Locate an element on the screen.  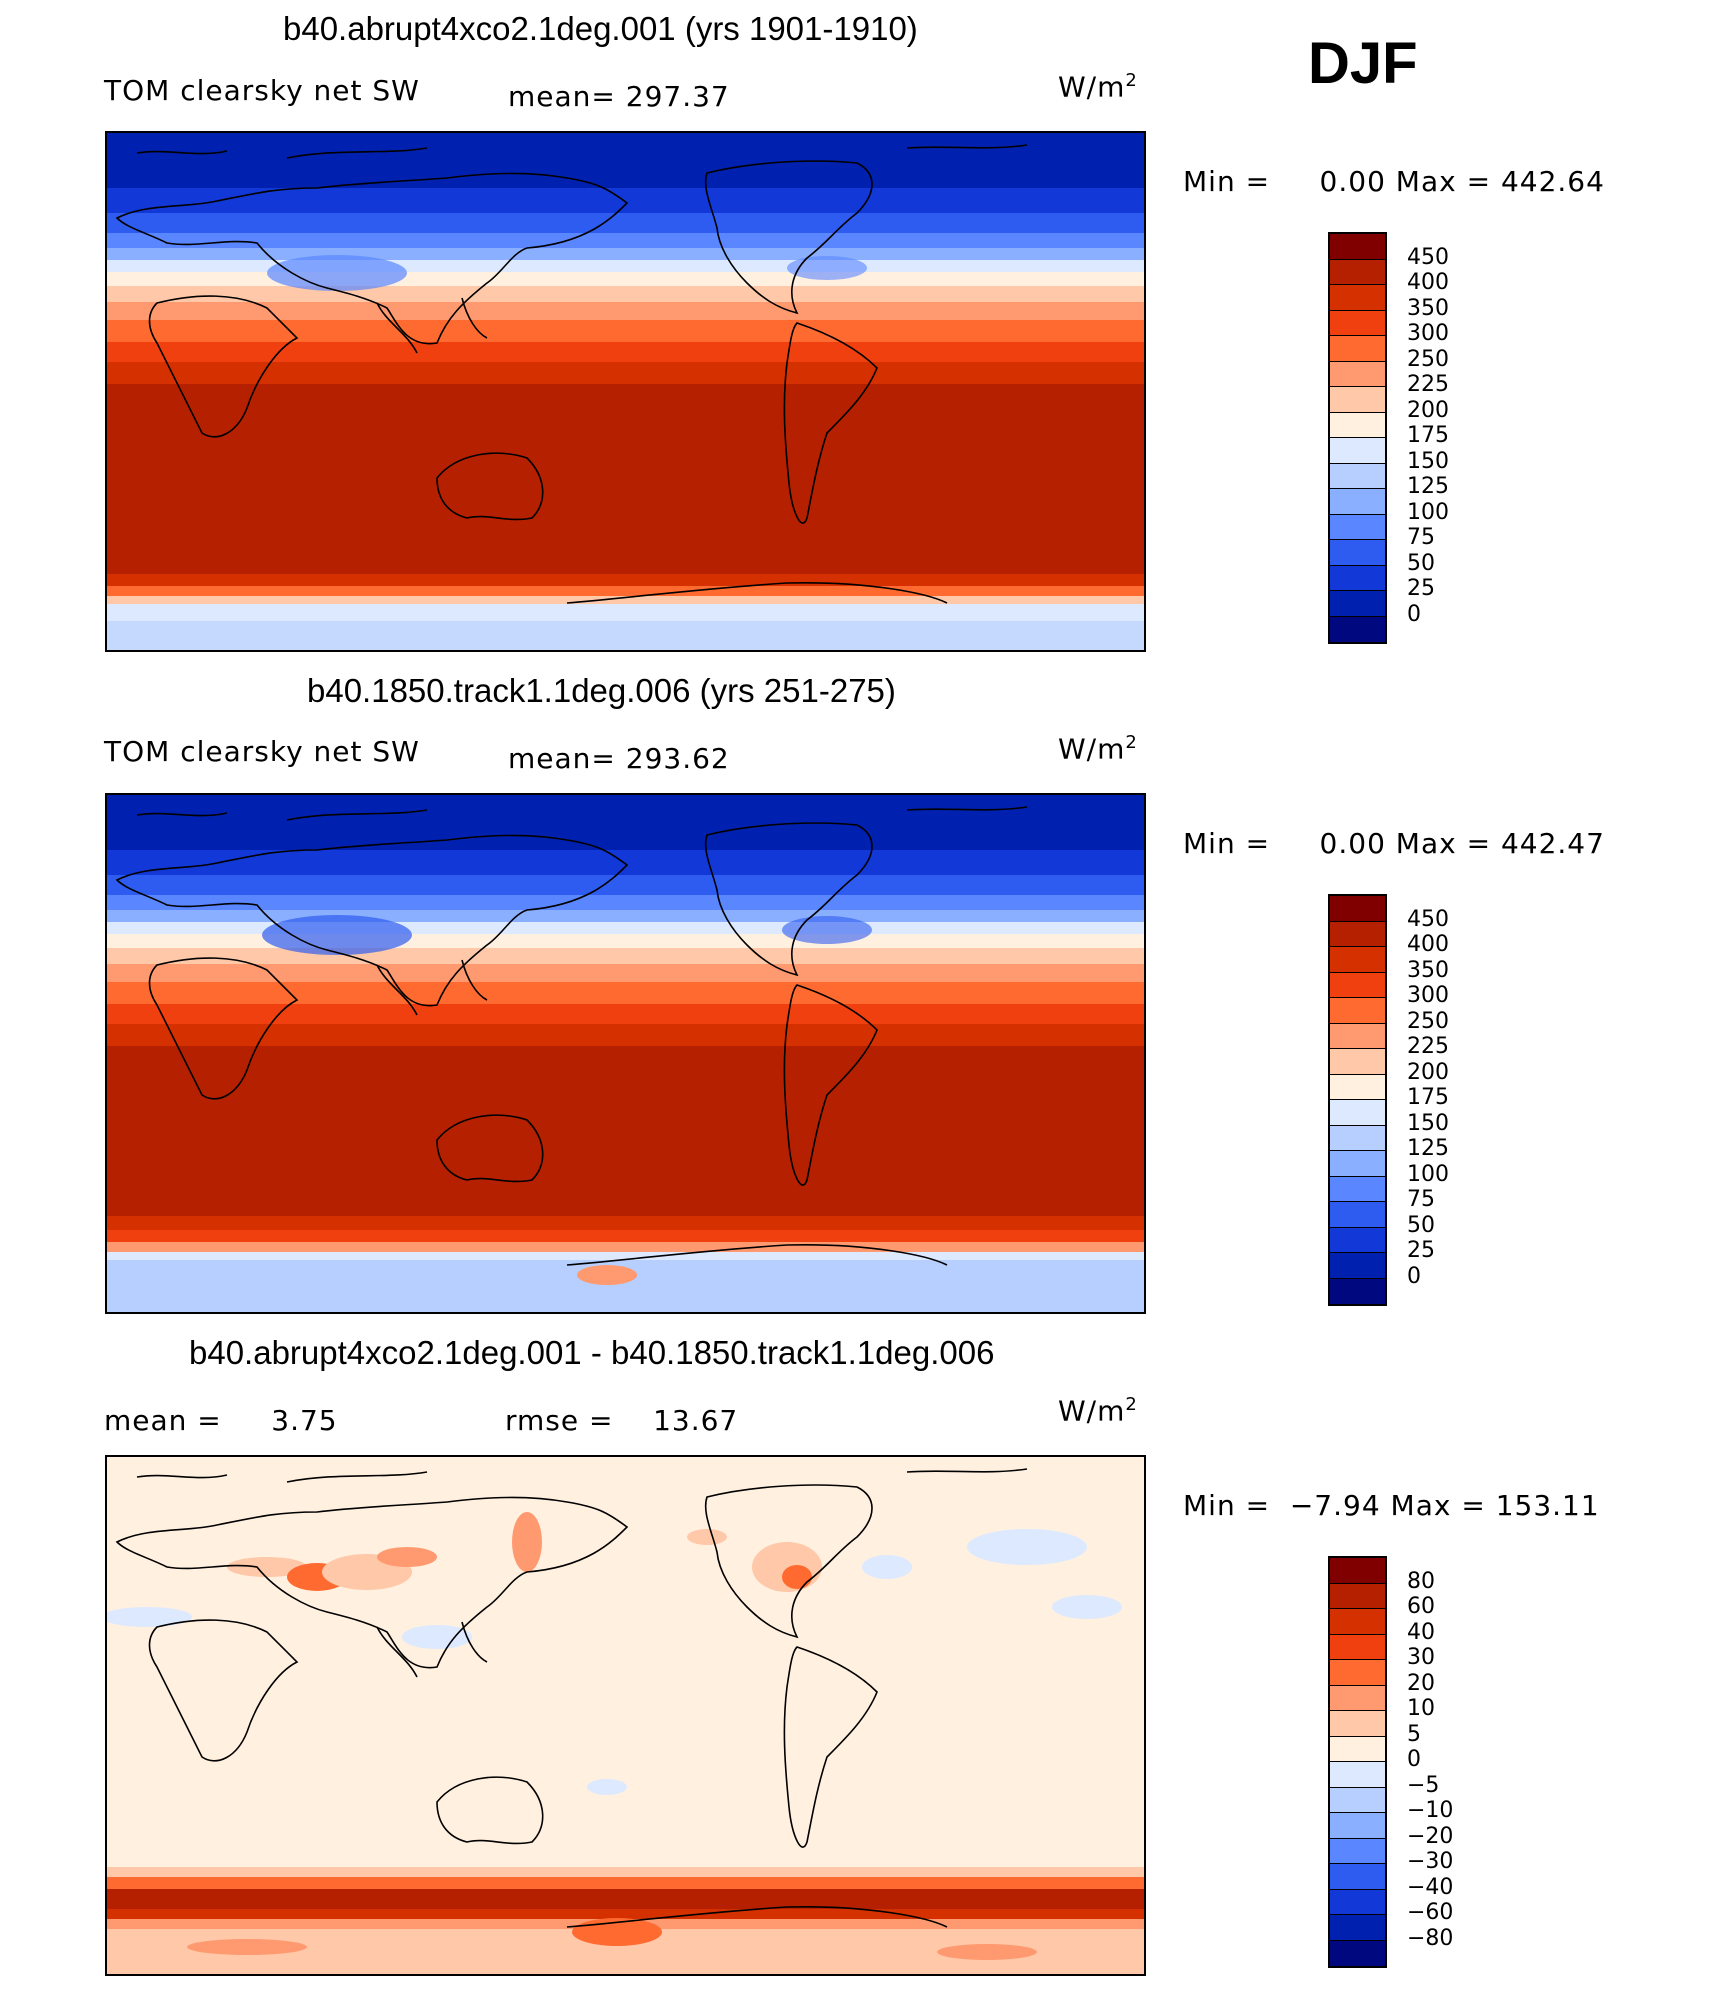
colorbar-tick-label: −30 is located at coordinates (1430, 1861).